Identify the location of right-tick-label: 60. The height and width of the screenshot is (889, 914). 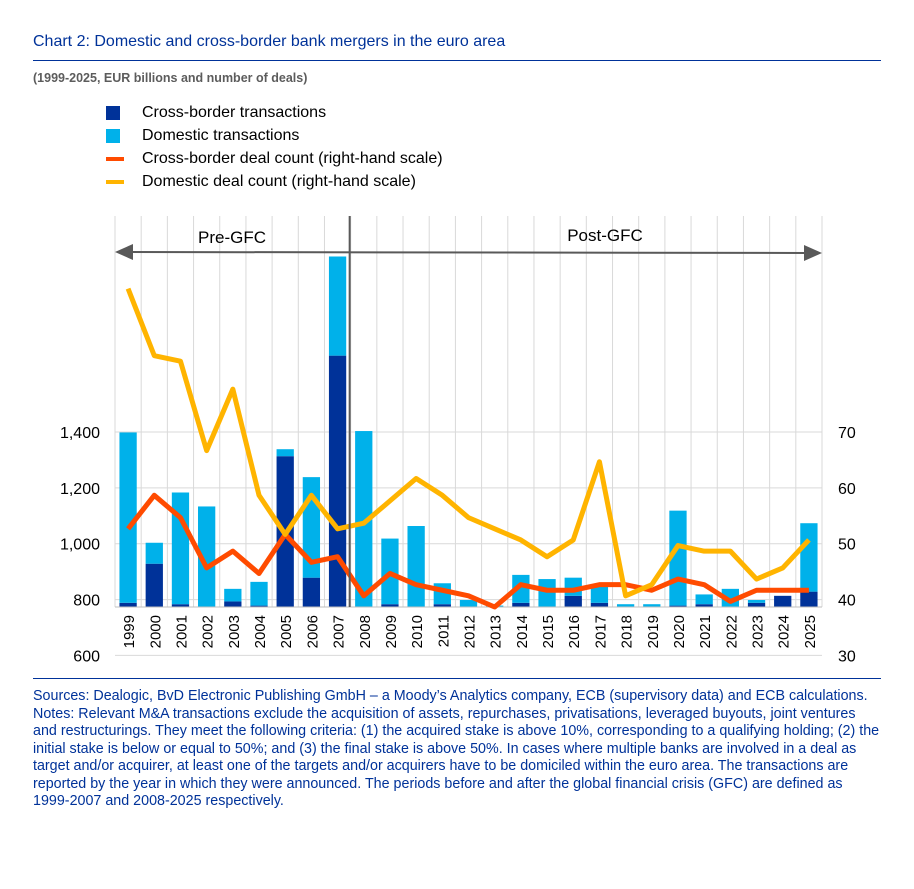
(847, 489).